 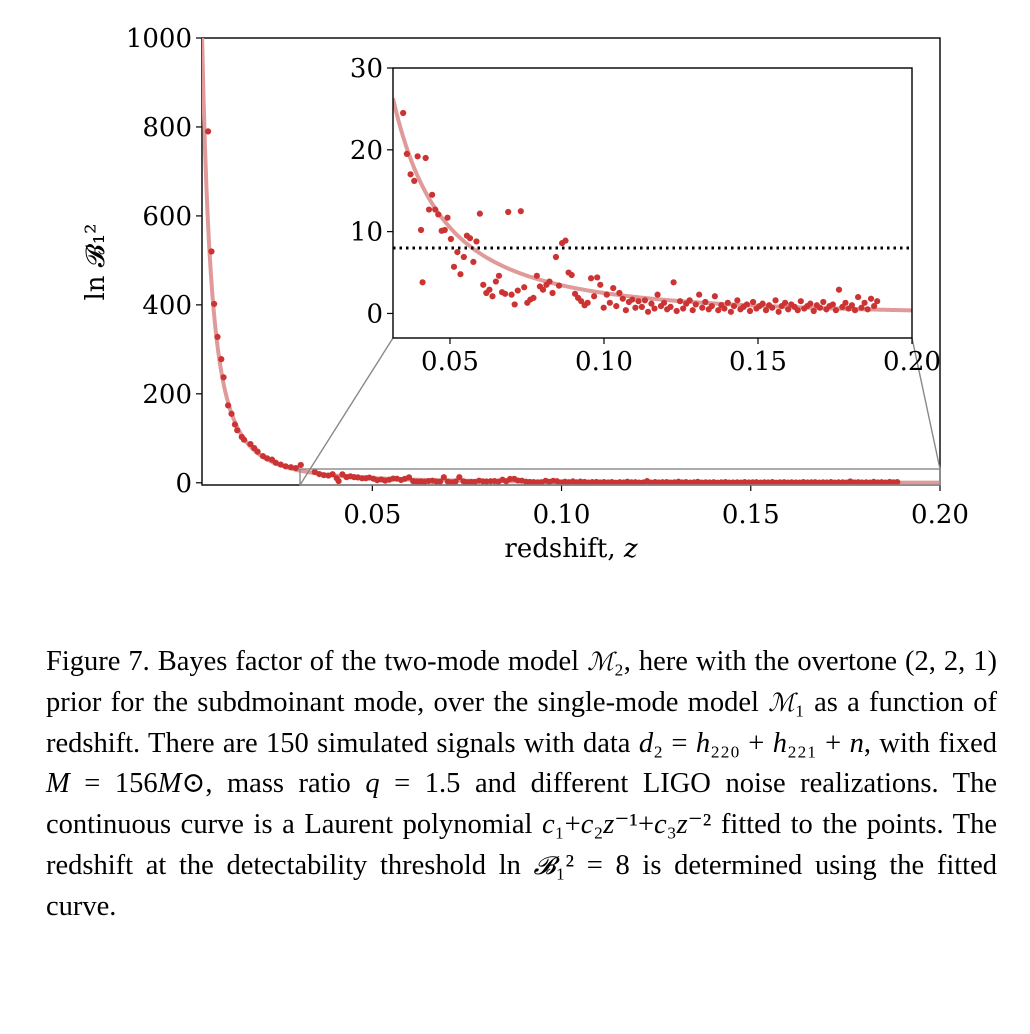 What do you see at coordinates (374, 314) in the screenshot?
I see `inset-y-tick-label: 0` at bounding box center [374, 314].